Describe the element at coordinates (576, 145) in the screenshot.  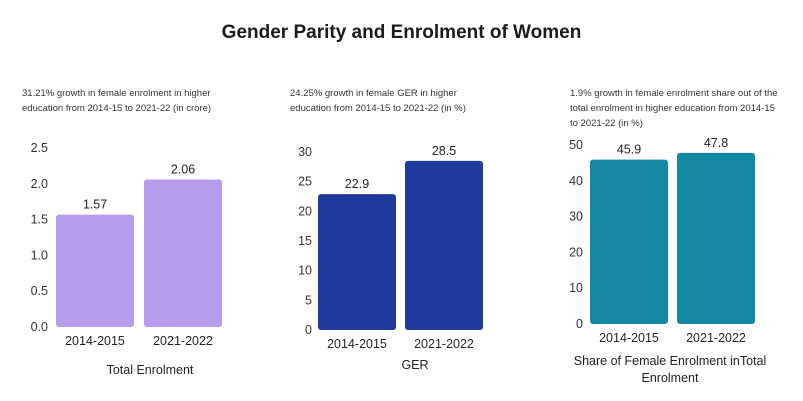
I see `y-tick-label: 50` at that location.